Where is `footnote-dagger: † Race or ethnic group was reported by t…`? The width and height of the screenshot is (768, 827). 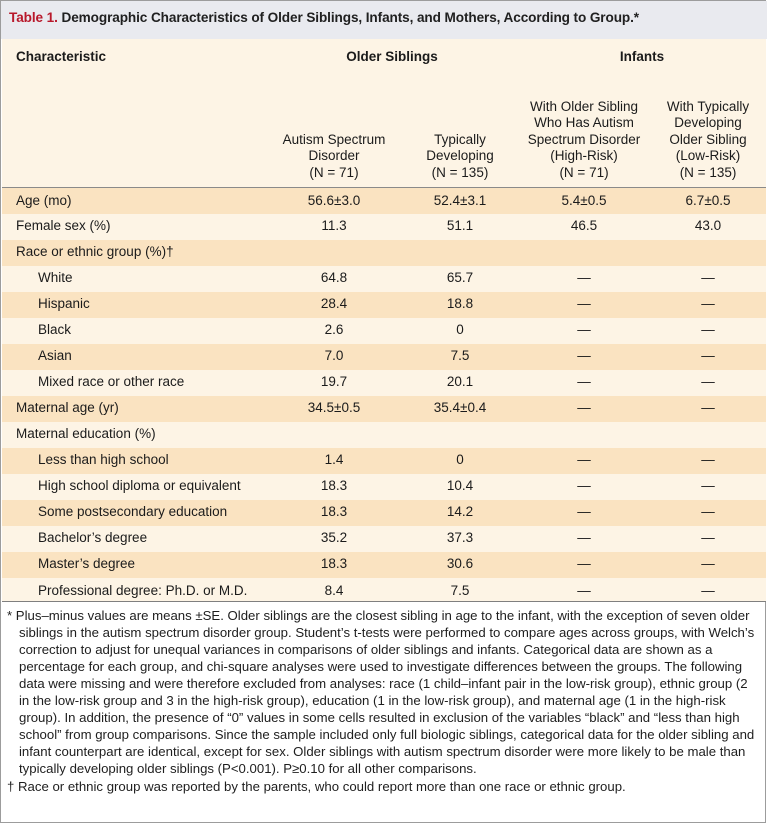 footnote-dagger: † Race or ethnic group was reported by t… is located at coordinates (316, 786).